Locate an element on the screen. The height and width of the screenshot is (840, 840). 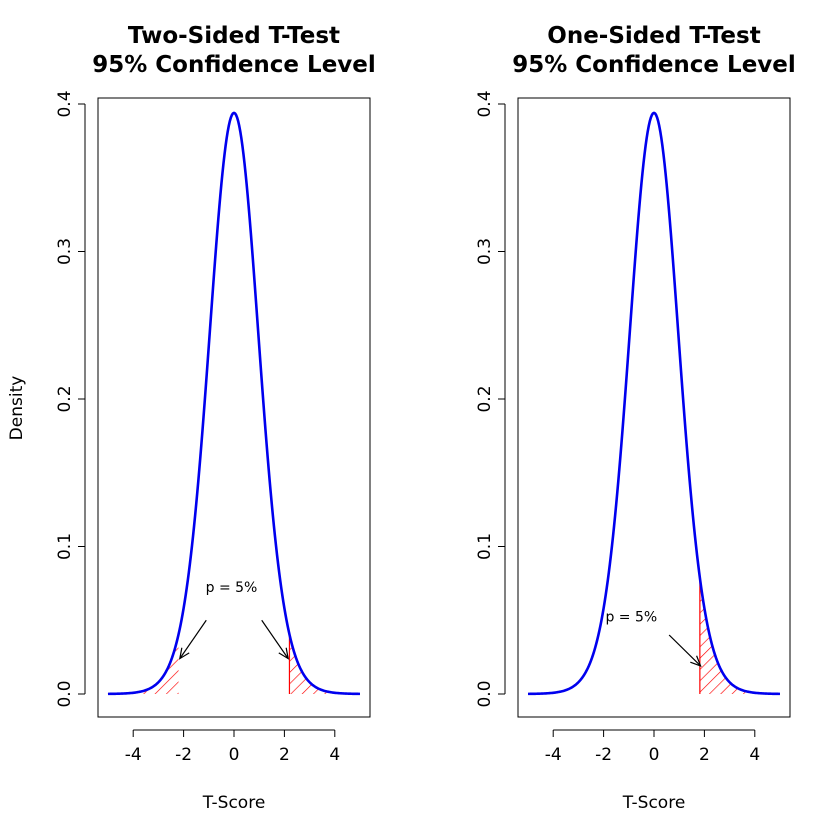
chart-title-line1: Two-Sided T-Test is located at coordinates (234, 36).